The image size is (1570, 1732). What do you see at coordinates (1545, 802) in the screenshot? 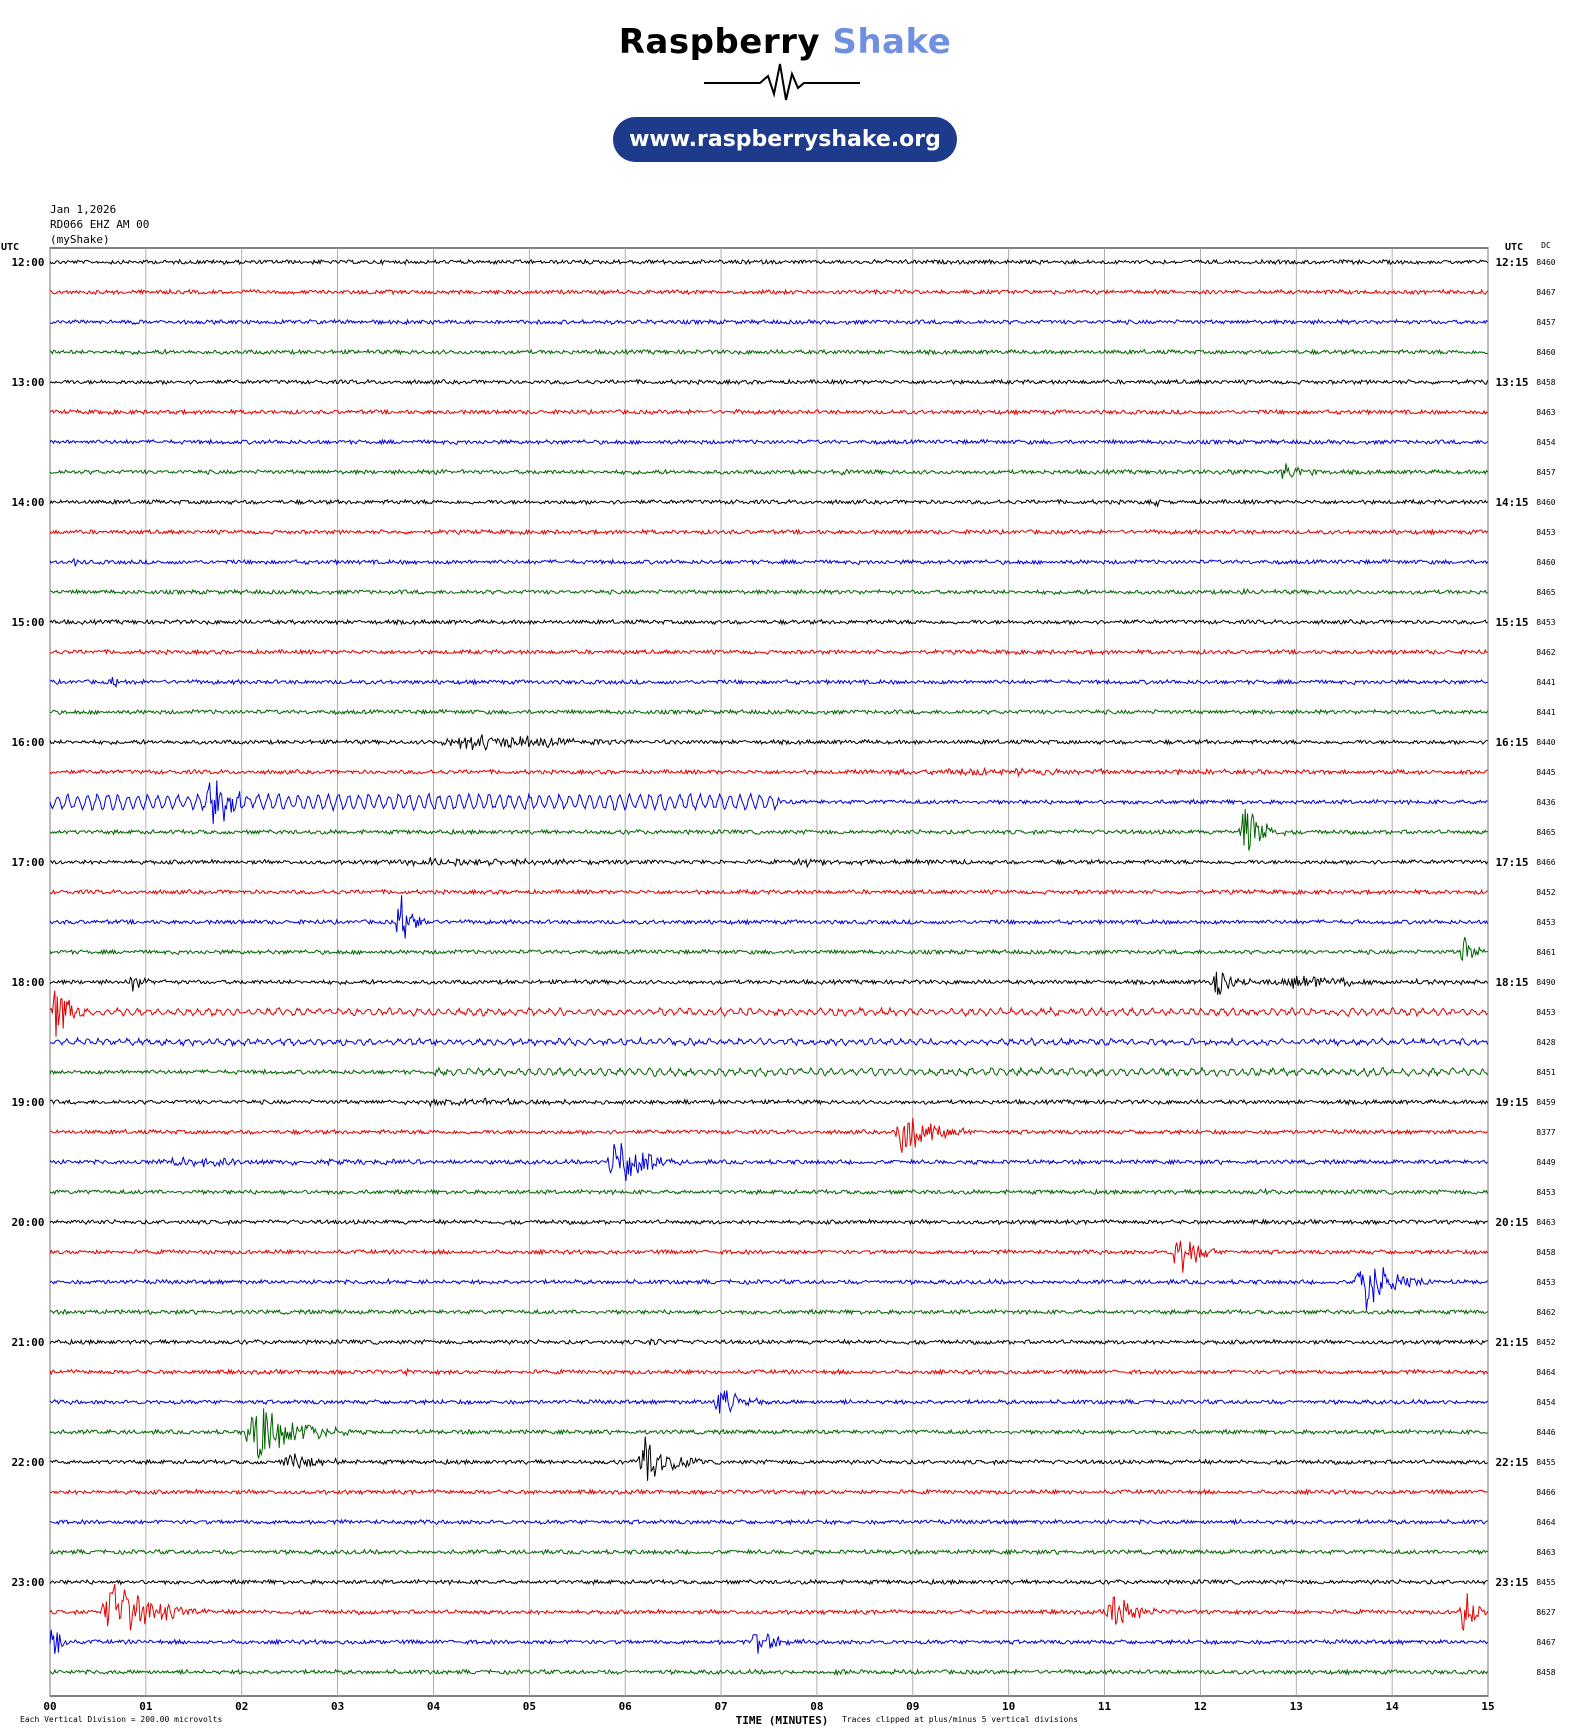
I see `dc-value: 8436` at bounding box center [1545, 802].